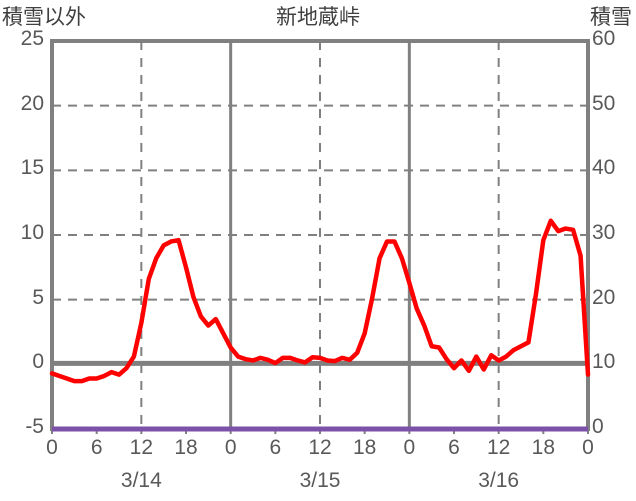 The image size is (636, 501). Describe the element at coordinates (32, 38) in the screenshot. I see `left-ytick-25: 25` at that location.